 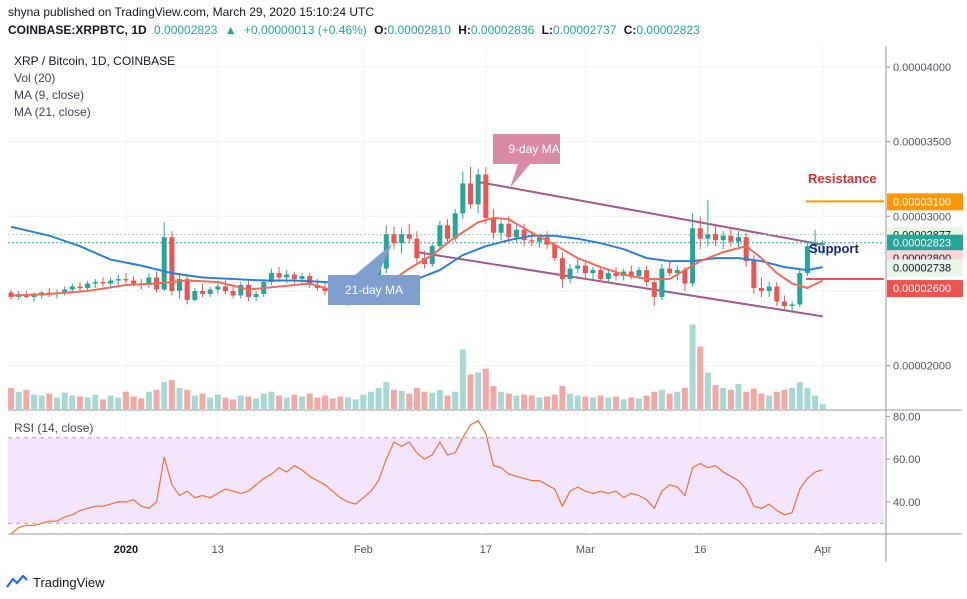 I want to click on legend-ma9: MA (9, close), so click(x=49, y=95).